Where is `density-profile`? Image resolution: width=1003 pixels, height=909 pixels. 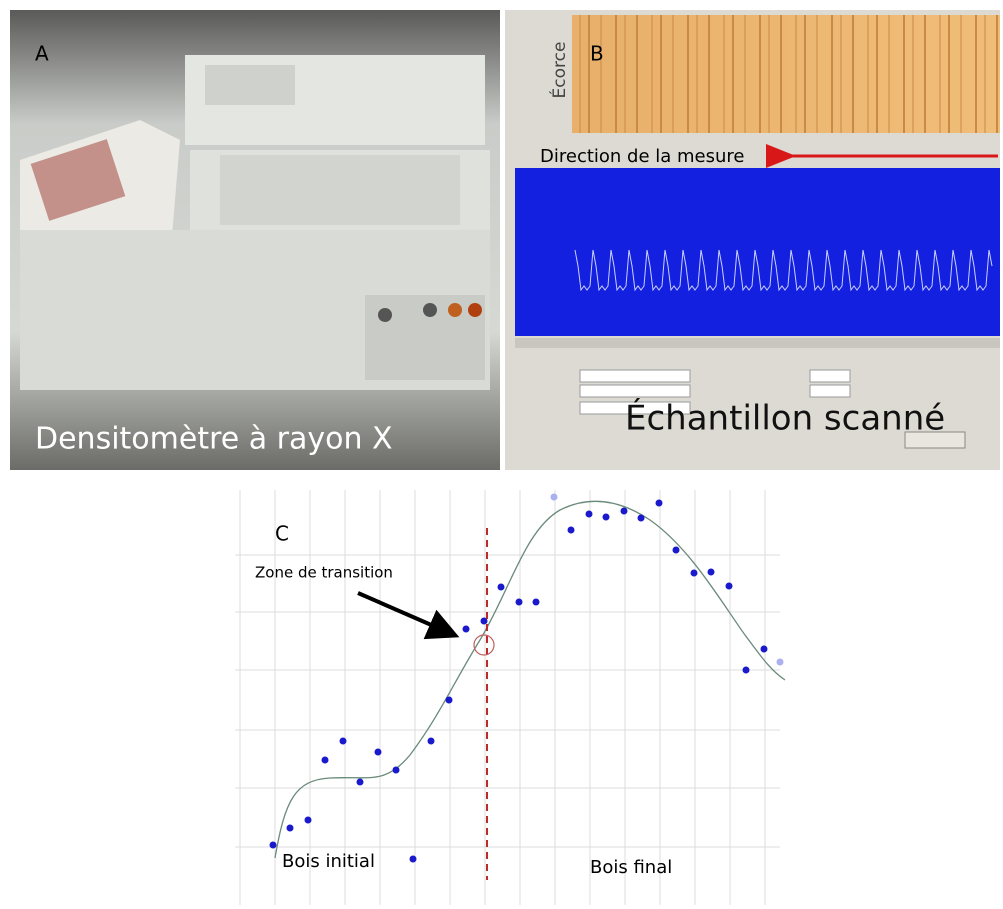 density-profile is located at coordinates (783, 270).